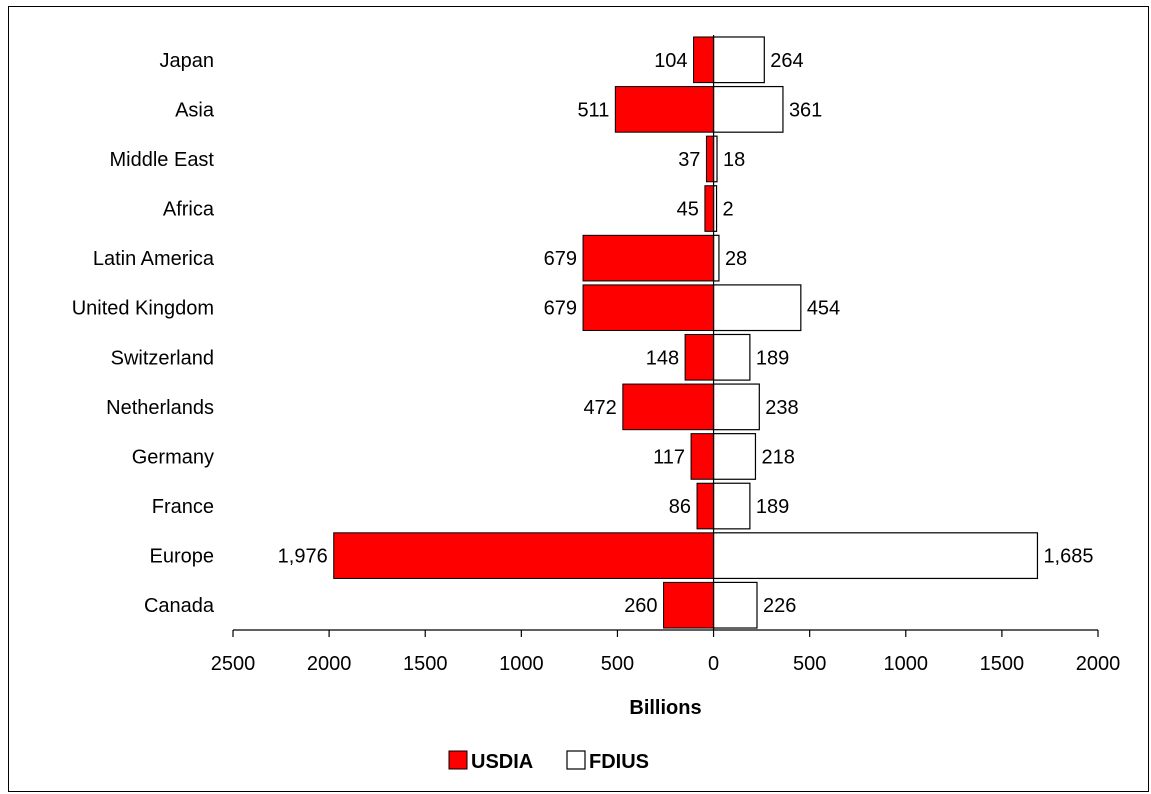 The image size is (1151, 794). Describe the element at coordinates (781, 408) in the screenshot. I see `data-label-fdius: 238` at that location.